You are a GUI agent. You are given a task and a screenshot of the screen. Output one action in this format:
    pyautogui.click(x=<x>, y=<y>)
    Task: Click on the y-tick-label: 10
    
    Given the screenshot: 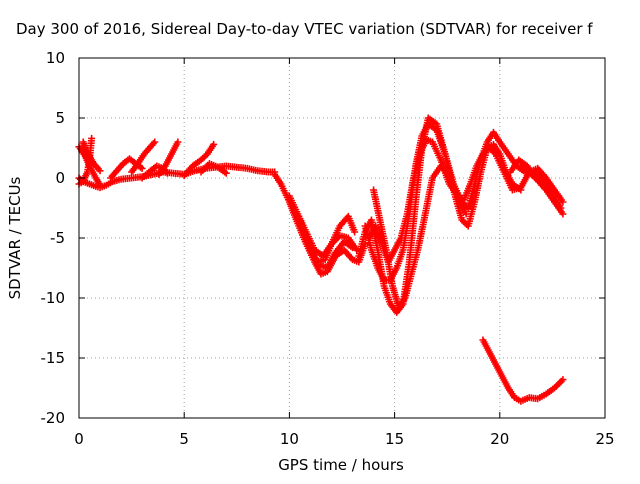 What is the action you would take?
    pyautogui.click(x=55, y=58)
    